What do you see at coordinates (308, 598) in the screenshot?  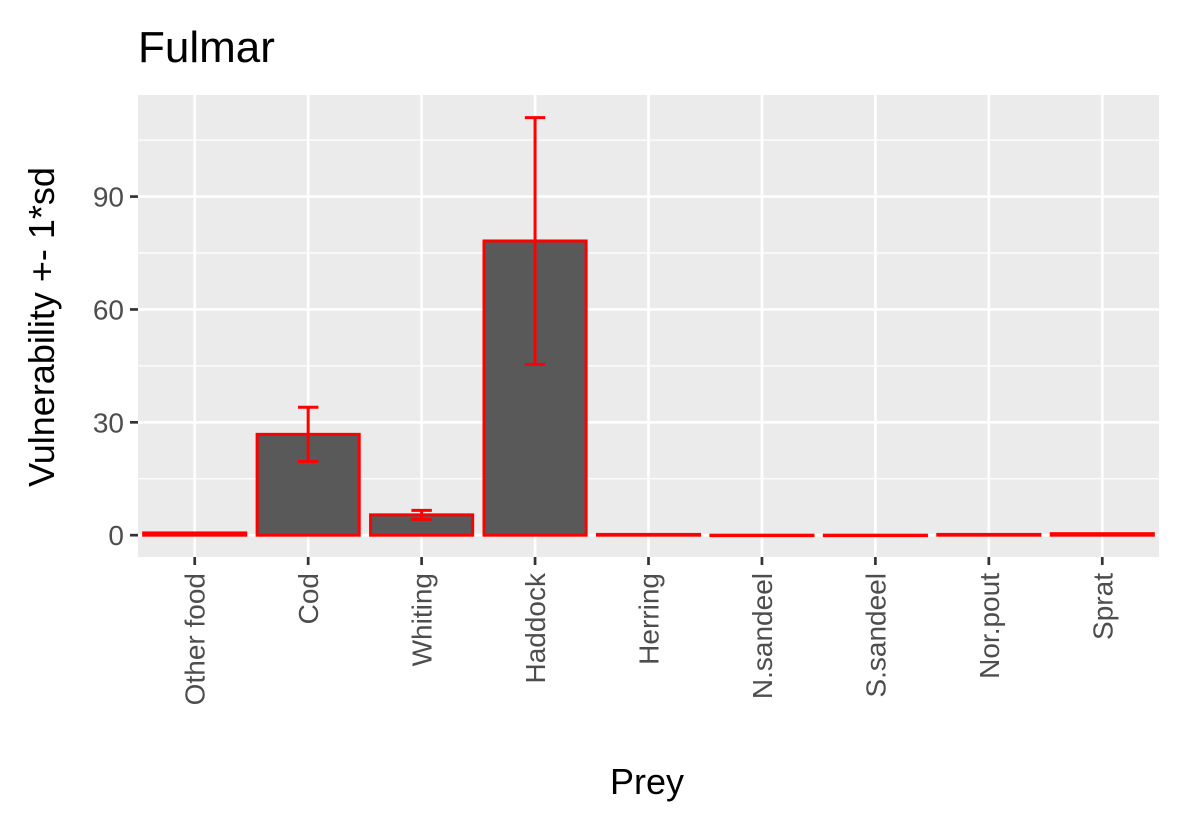 I see `x-tick-label: Cod` at bounding box center [308, 598].